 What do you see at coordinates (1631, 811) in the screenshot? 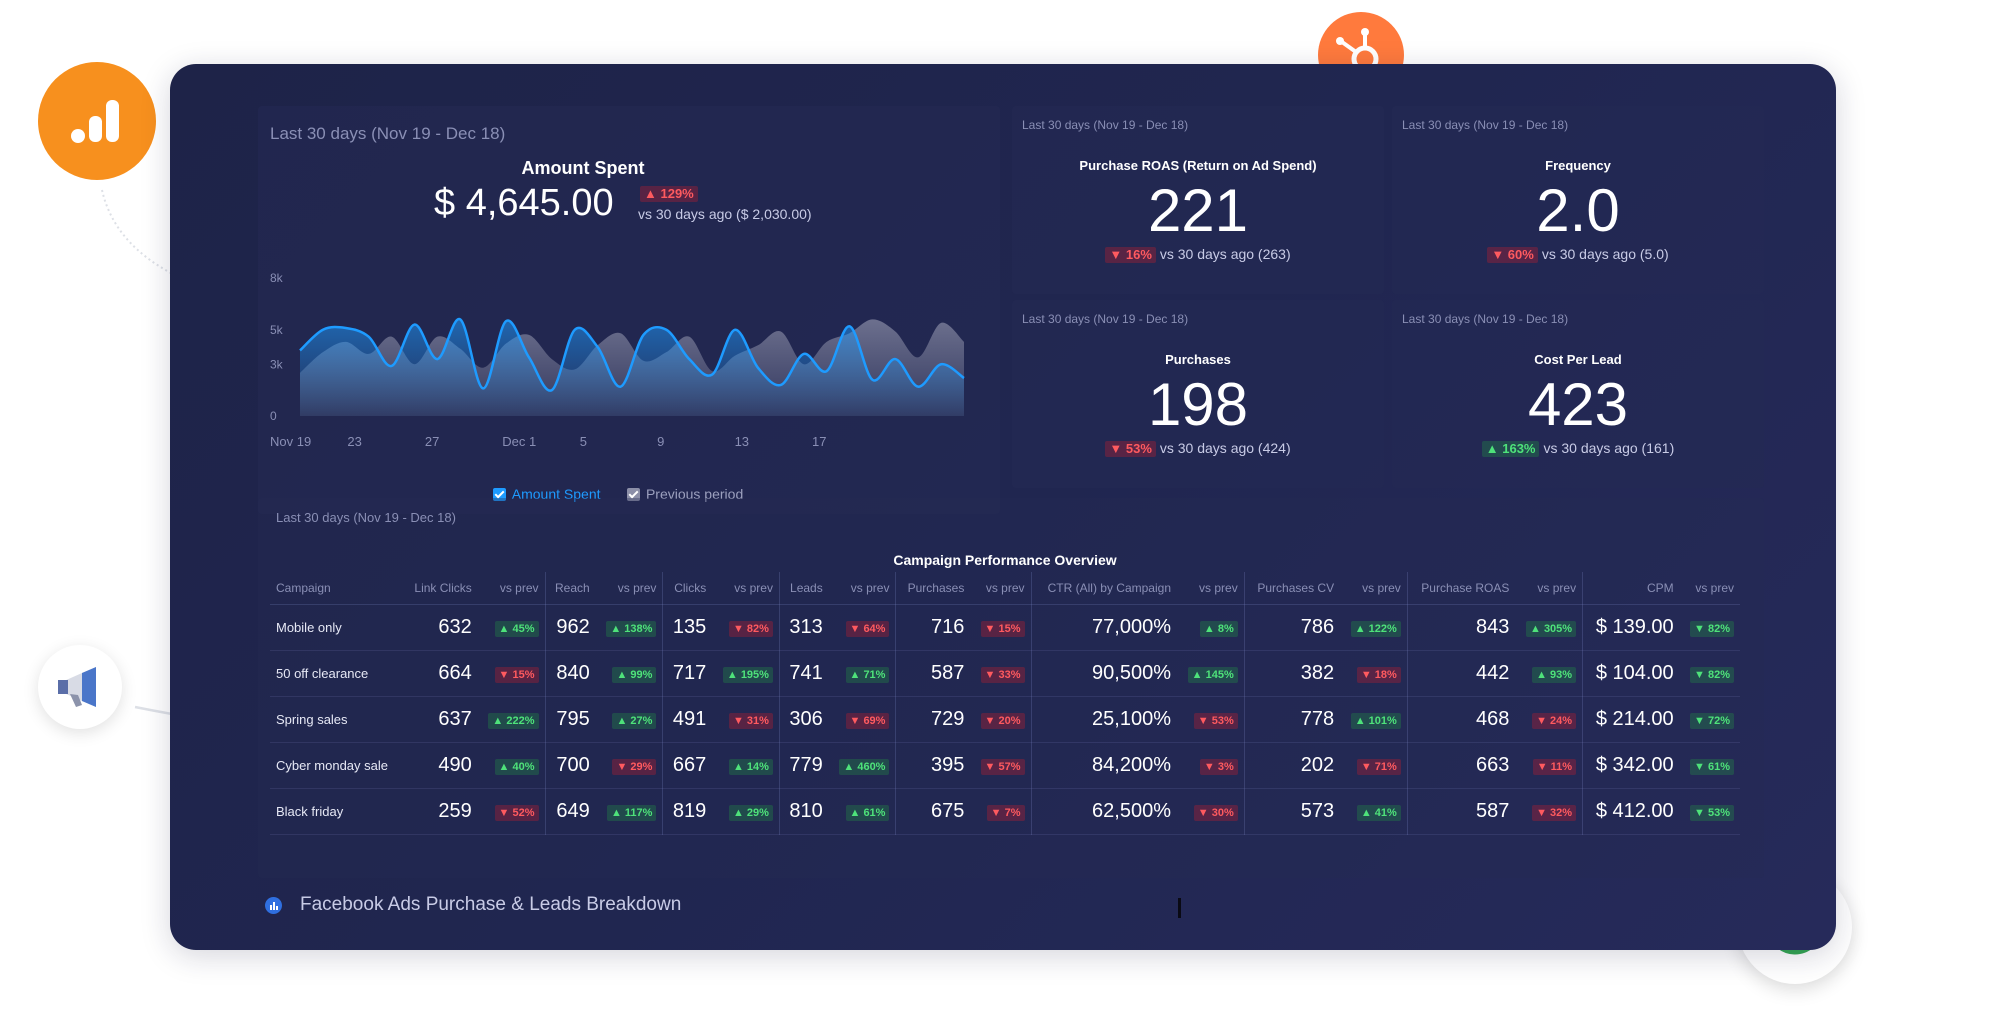
I see `cell-value: $ 412.00` at bounding box center [1631, 811].